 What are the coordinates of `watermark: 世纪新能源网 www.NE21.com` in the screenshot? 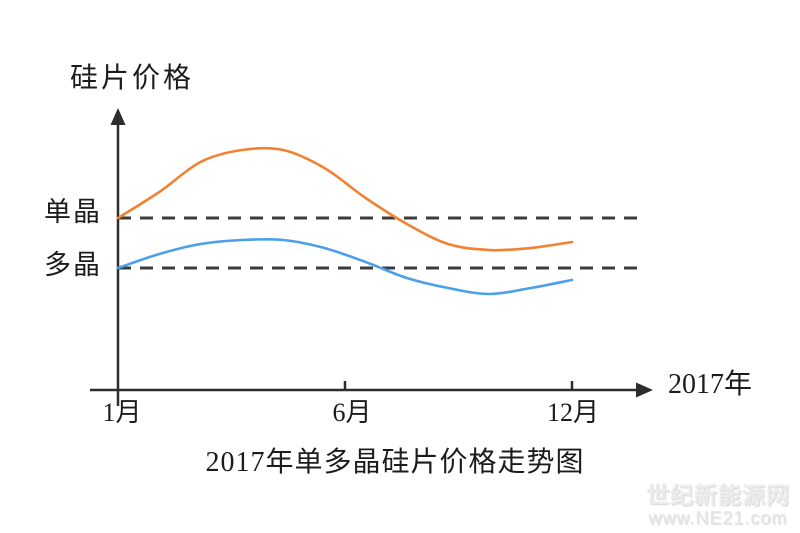 It's located at (718, 502).